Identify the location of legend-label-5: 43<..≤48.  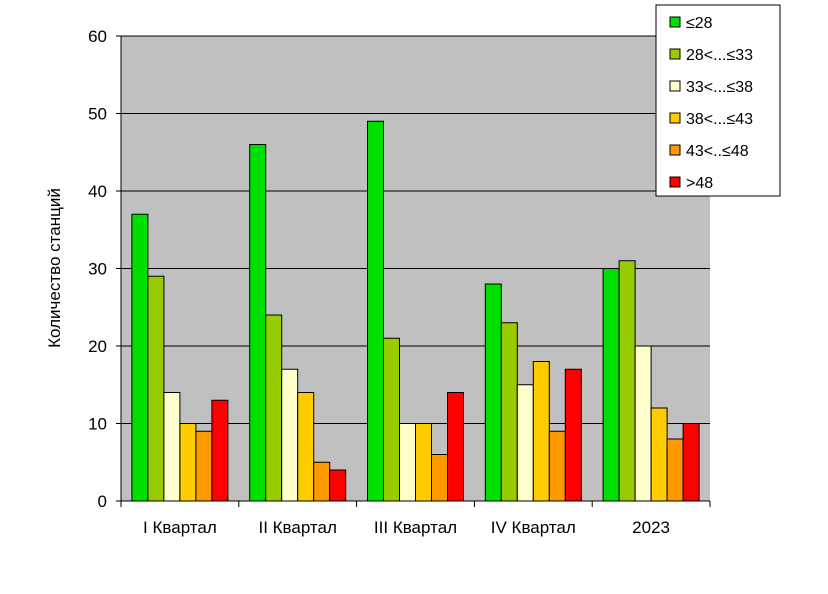
(717, 151).